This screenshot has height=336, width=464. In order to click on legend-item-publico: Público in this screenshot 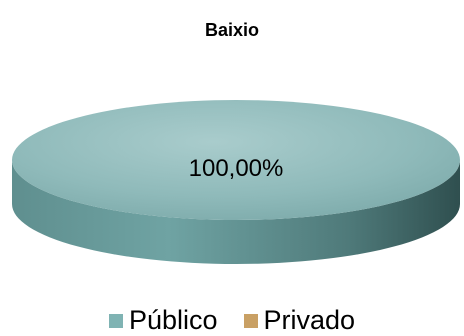, I will do `click(163, 320)`.